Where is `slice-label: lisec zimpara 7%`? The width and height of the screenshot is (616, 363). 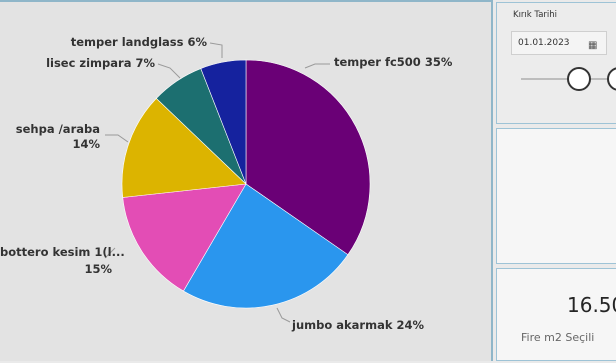
slice-label: lisec zimpara 7% is located at coordinates (100, 63).